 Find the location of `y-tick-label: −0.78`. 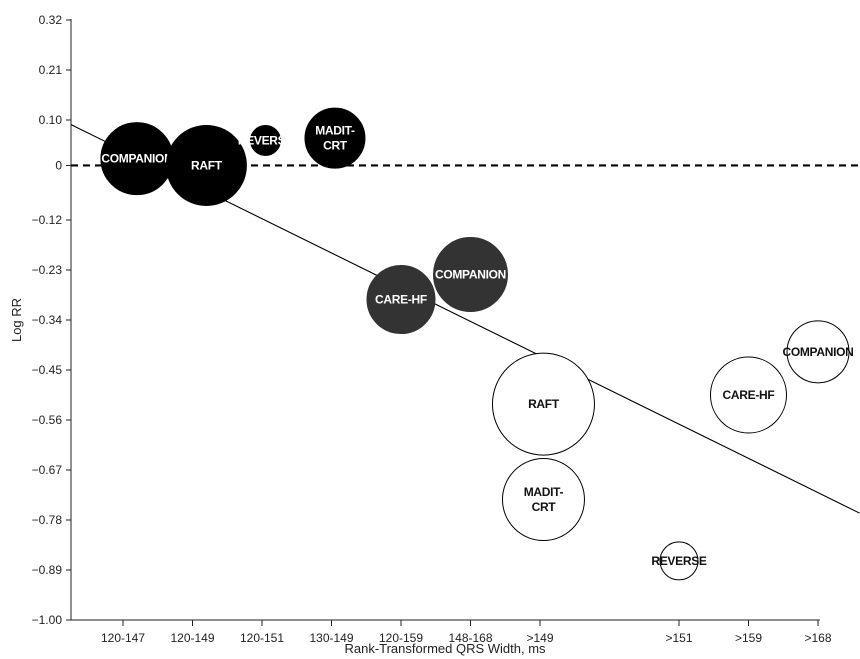

y-tick-label: −0.78 is located at coordinates (47, 520).